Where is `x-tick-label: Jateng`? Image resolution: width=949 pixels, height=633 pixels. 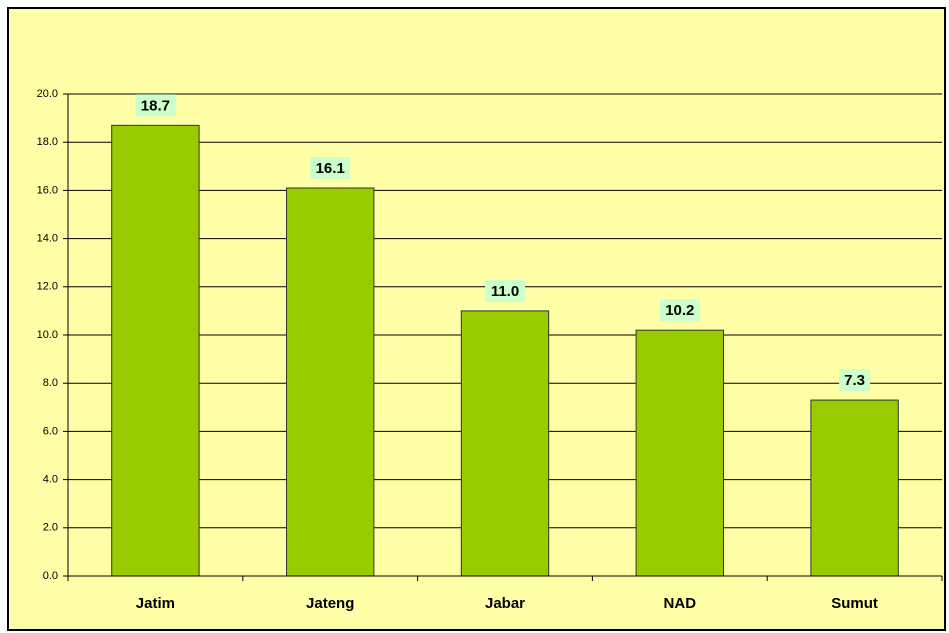 x-tick-label: Jateng is located at coordinates (330, 603).